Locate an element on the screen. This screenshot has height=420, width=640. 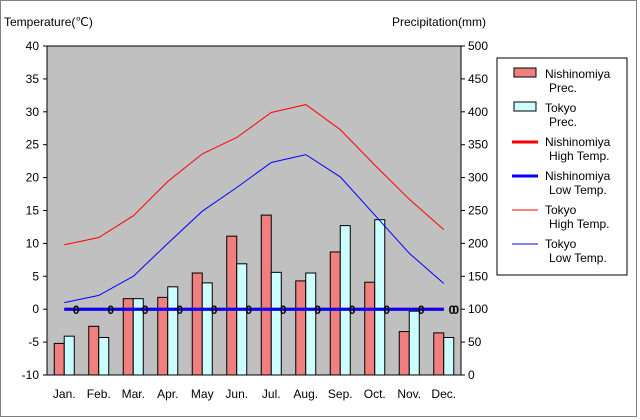
y-right-tick-label: 0 is located at coordinates (471, 375).